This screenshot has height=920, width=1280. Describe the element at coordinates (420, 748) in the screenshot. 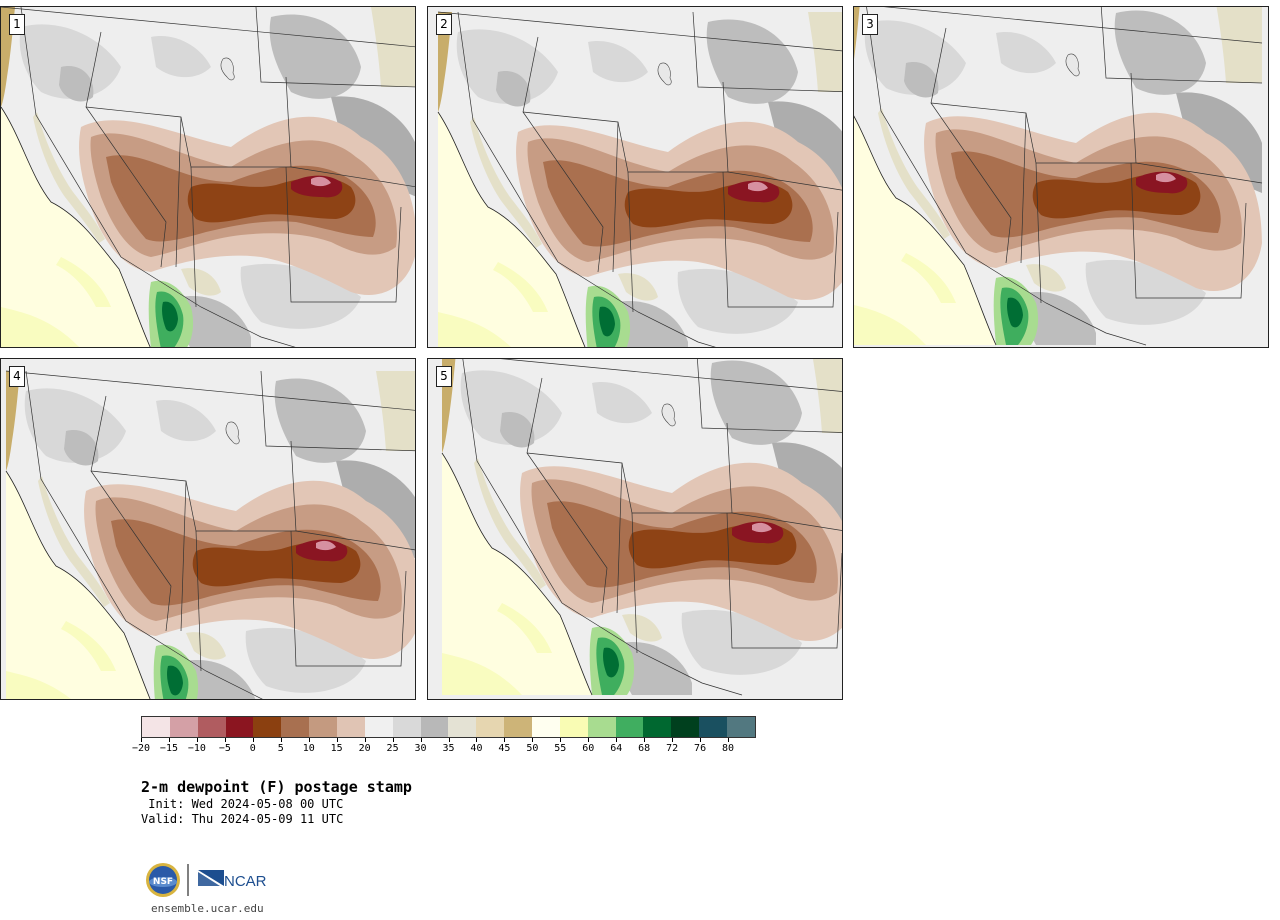

I see `colorbar-tick-label: 30` at that location.